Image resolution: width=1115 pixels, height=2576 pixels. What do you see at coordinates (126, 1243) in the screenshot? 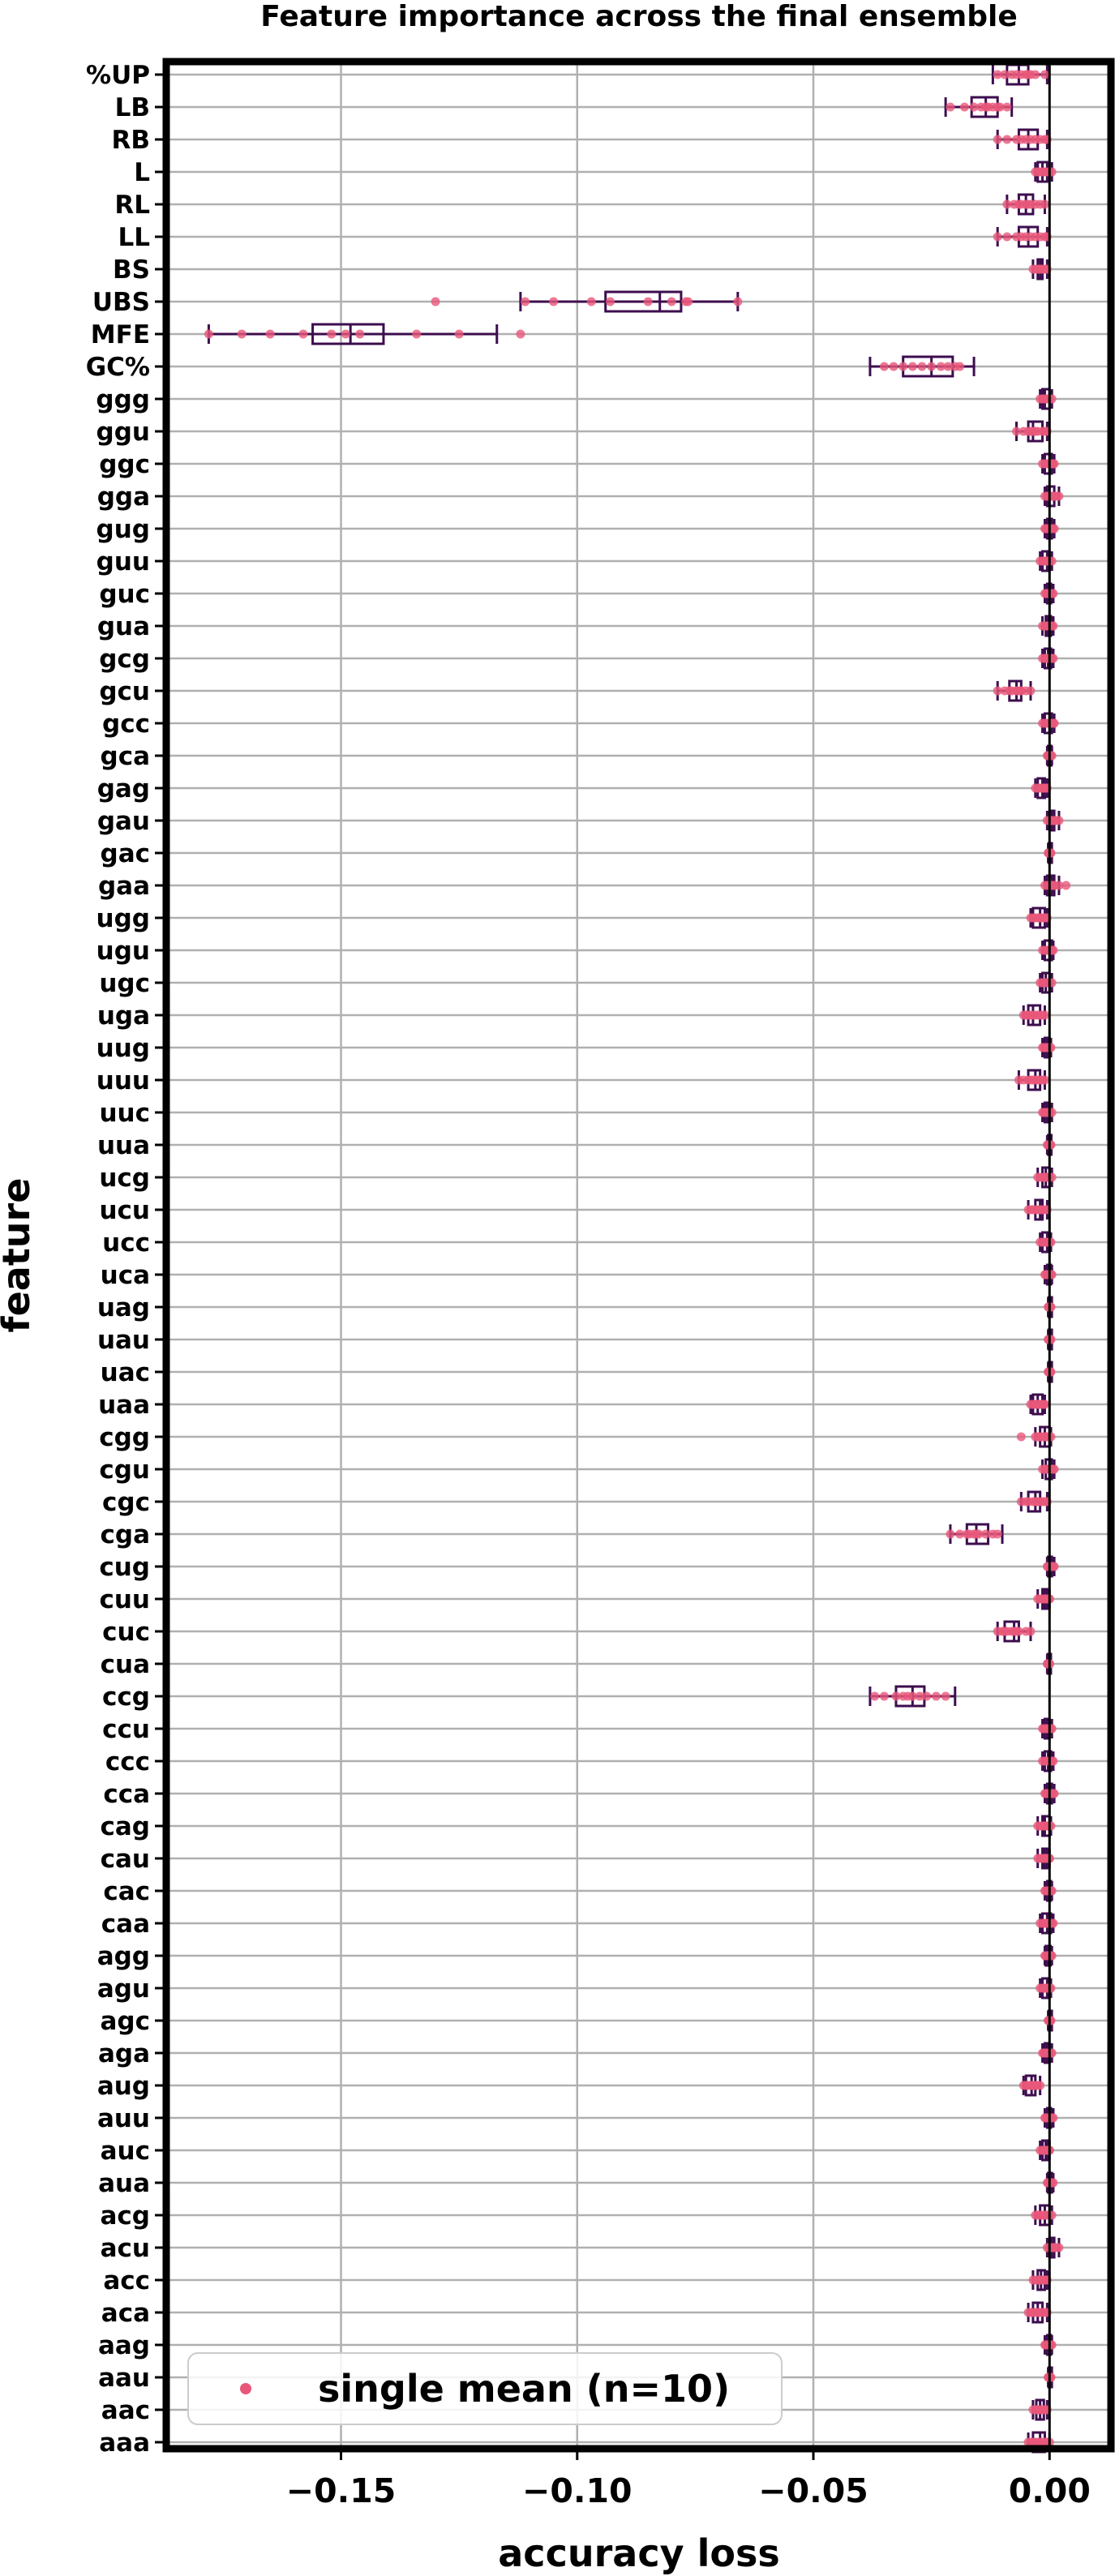
I see `y-tick-label: ucc` at bounding box center [126, 1243].